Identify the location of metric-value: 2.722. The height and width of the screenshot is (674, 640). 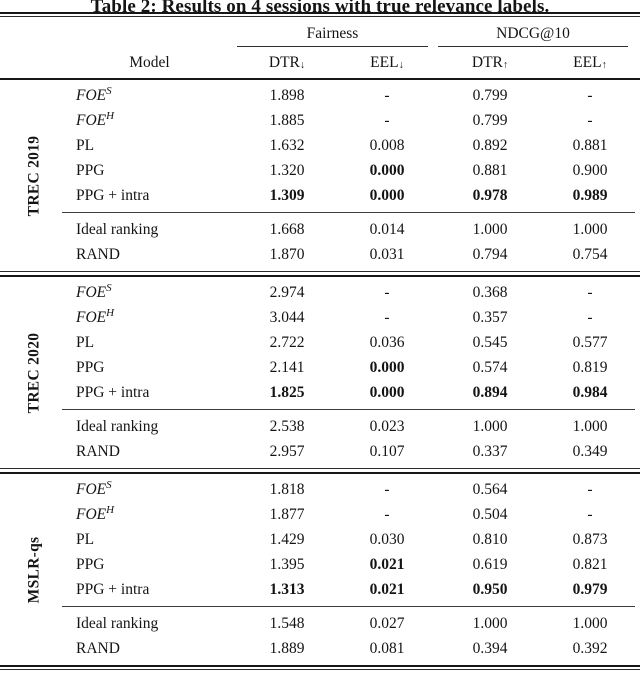
(287, 342).